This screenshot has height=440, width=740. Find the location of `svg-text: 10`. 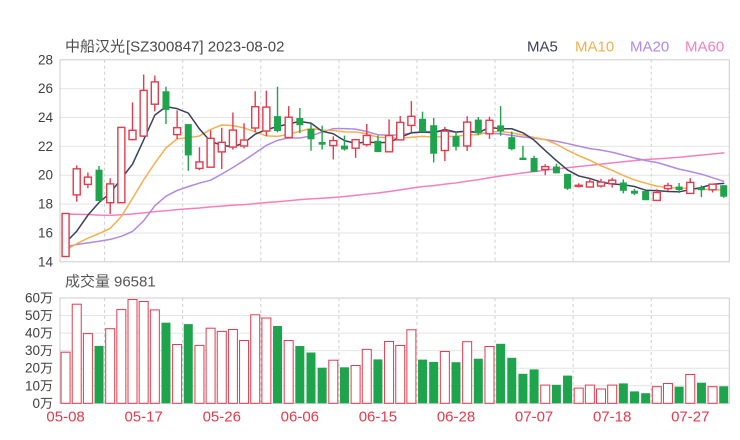

svg-text: 10 is located at coordinates (32, 385).